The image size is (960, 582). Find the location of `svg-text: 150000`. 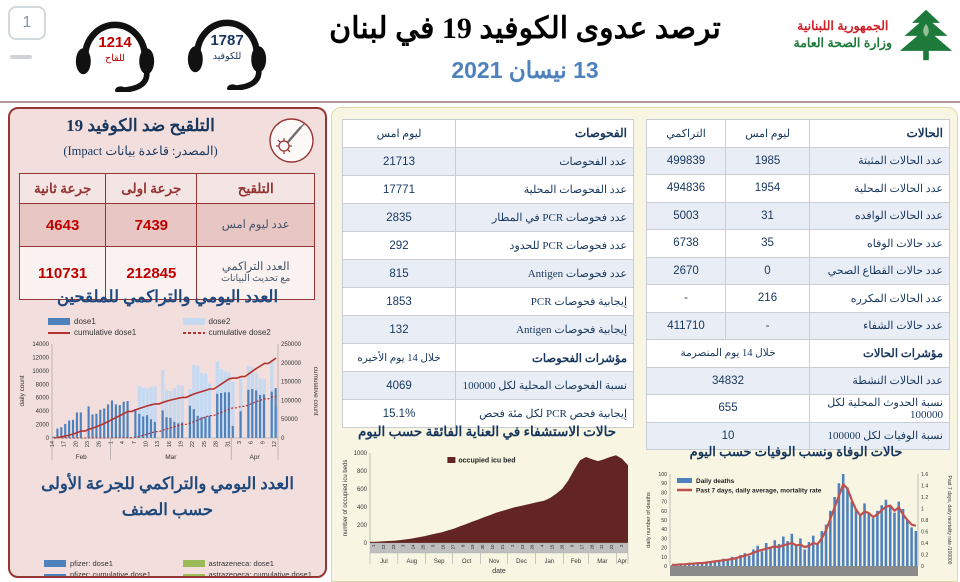

svg-text: 150000 is located at coordinates (291, 383).